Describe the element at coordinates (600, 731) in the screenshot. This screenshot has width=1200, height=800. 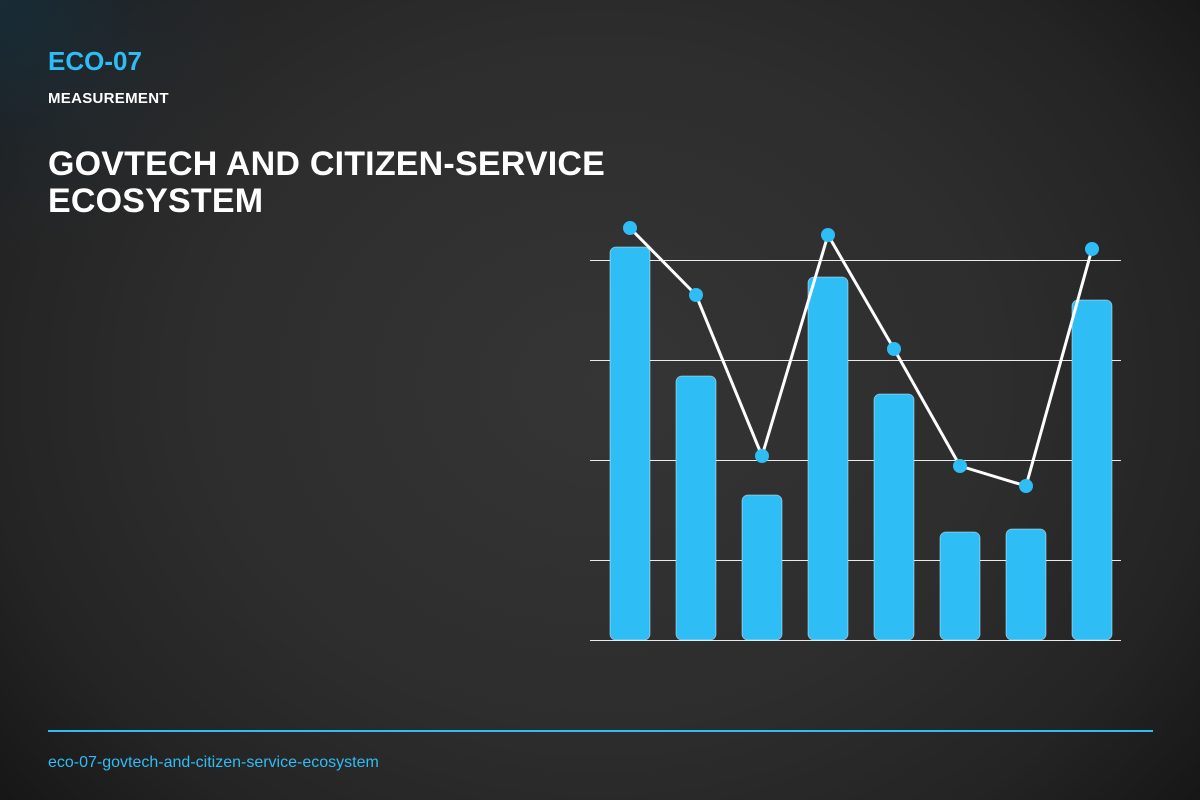
I see `footer-divider` at that location.